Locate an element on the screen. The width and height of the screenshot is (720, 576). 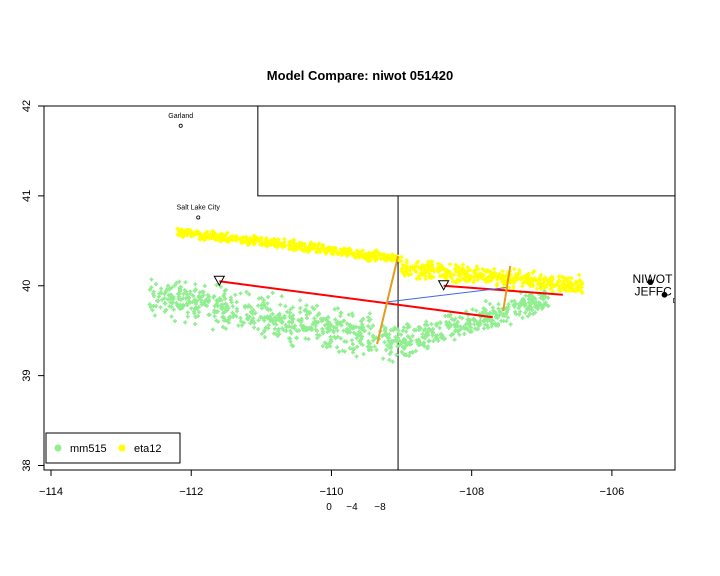
state-boundary is located at coordinates (359, 151).